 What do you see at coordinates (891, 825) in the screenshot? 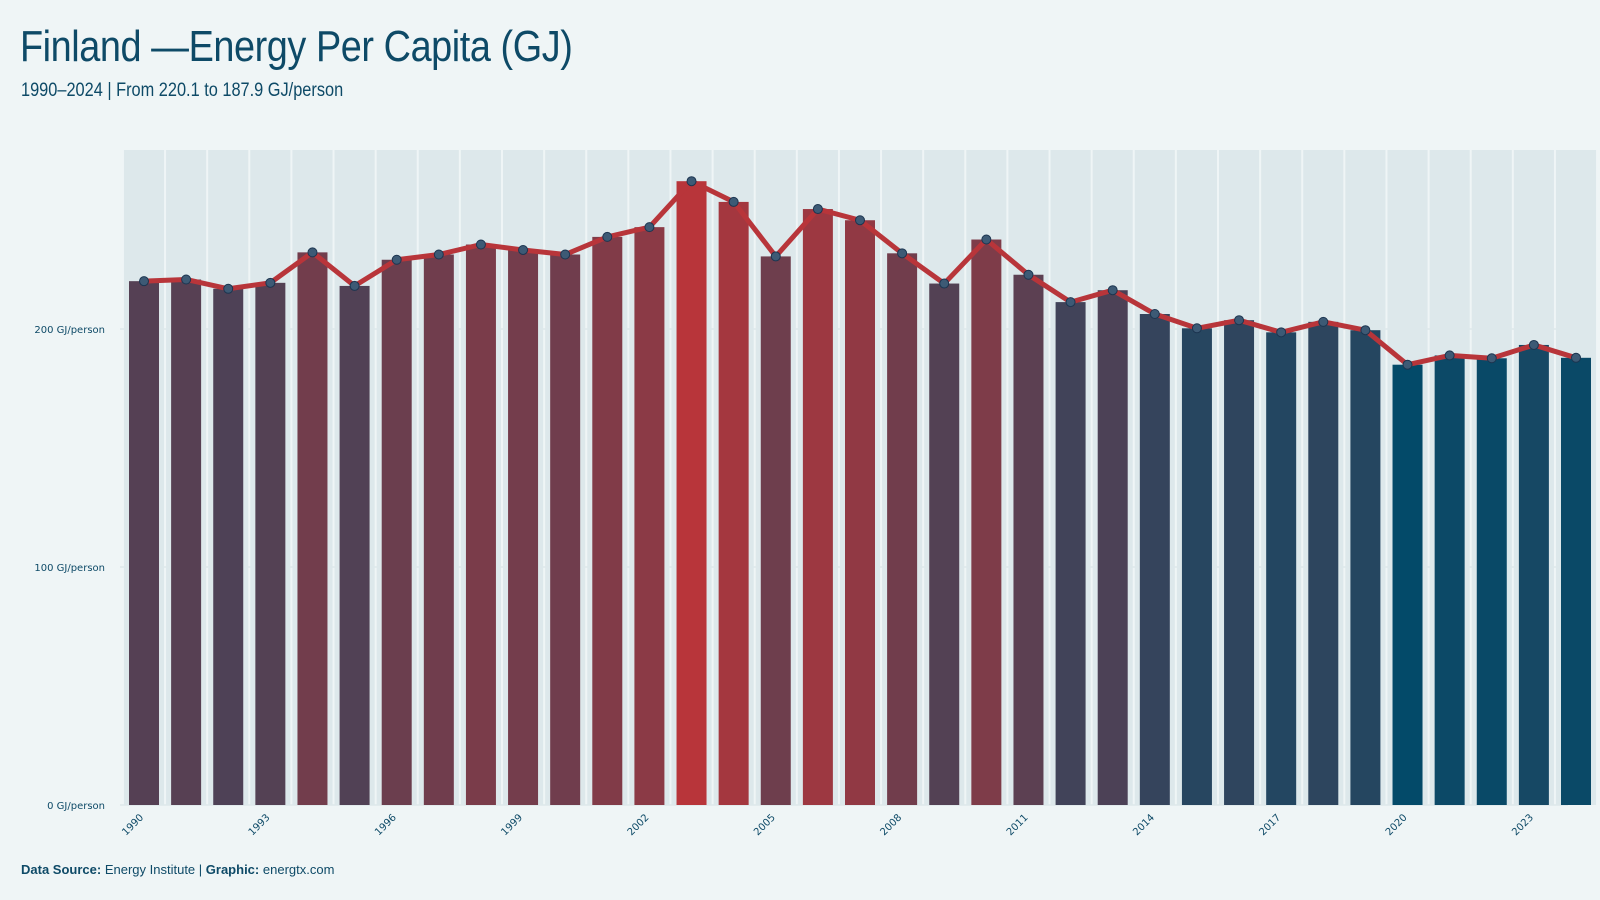
I see `x-tick-label: 2008` at bounding box center [891, 825].